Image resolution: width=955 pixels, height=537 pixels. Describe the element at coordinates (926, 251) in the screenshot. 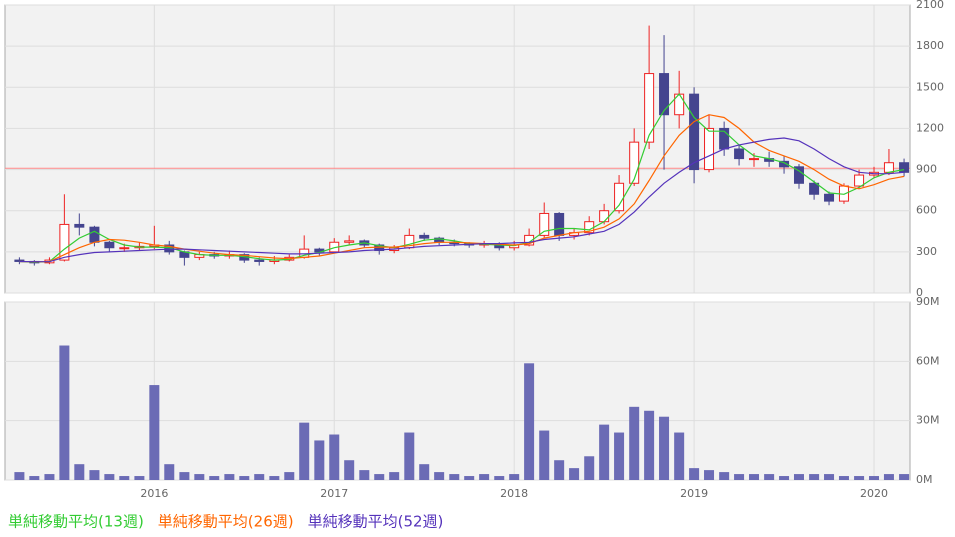

I see `y-tick-label: 300` at that location.